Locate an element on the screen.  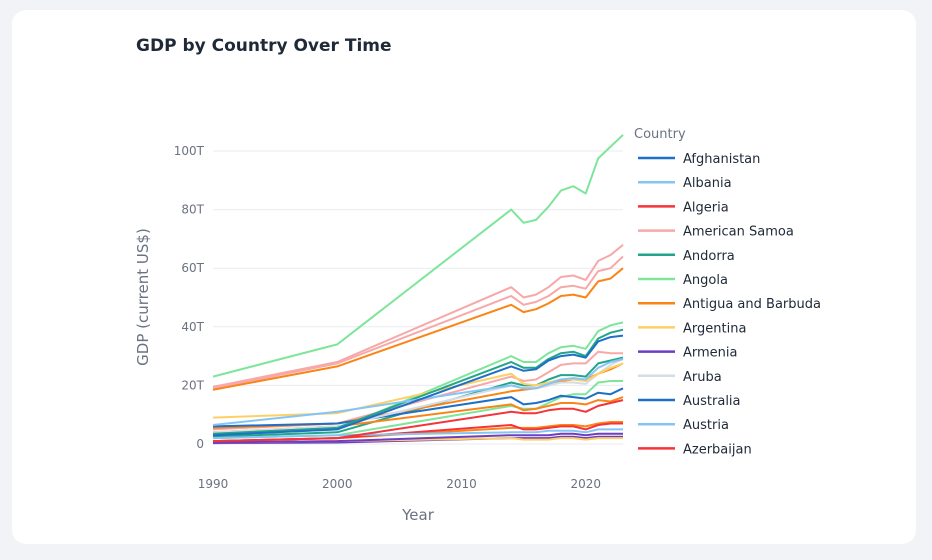
legend-item-label: Austria is located at coordinates (706, 425).